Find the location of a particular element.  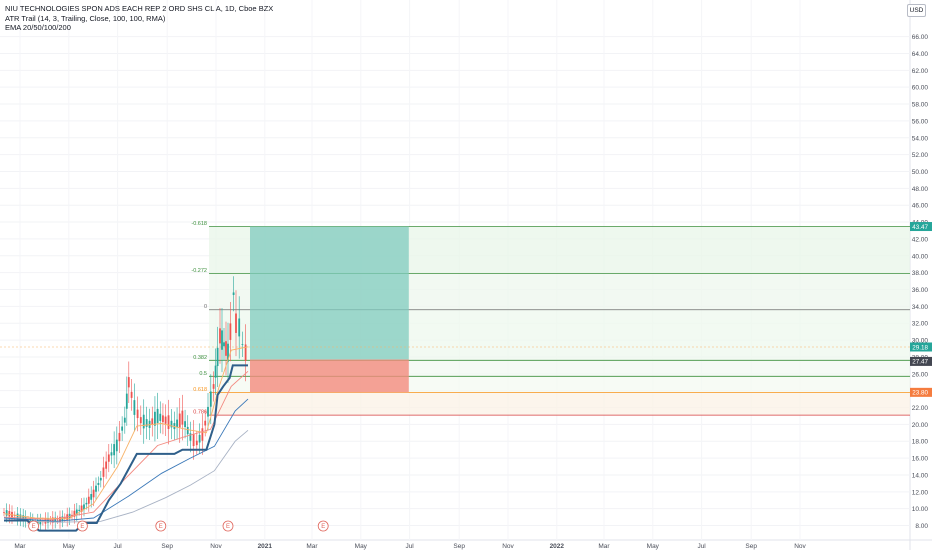

fib-band is located at coordinates (559, 404).